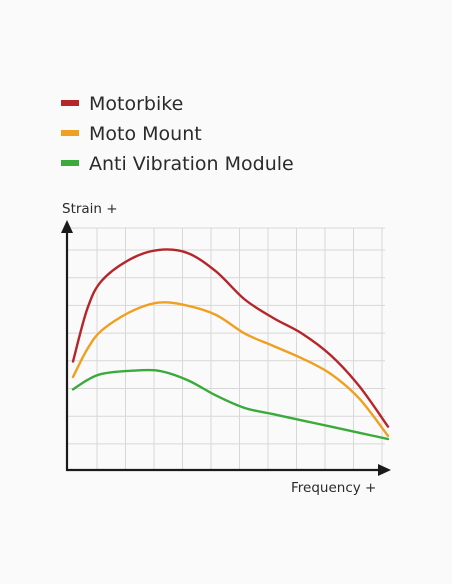 Image resolution: width=452 pixels, height=584 pixels. Describe the element at coordinates (384, 470) in the screenshot. I see `x-axis-arrow` at that location.